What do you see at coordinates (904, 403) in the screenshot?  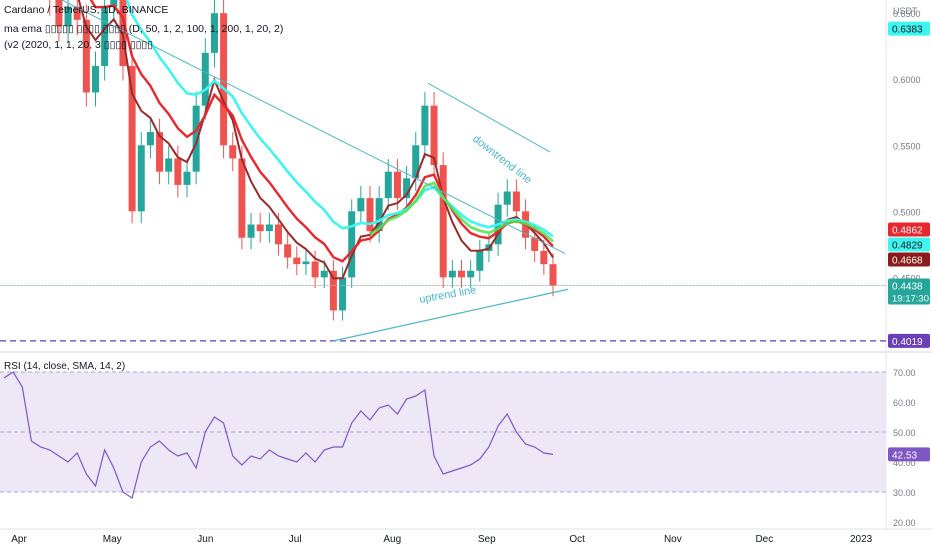 I see `rsi-axis-tick: 60.00` at bounding box center [904, 403].